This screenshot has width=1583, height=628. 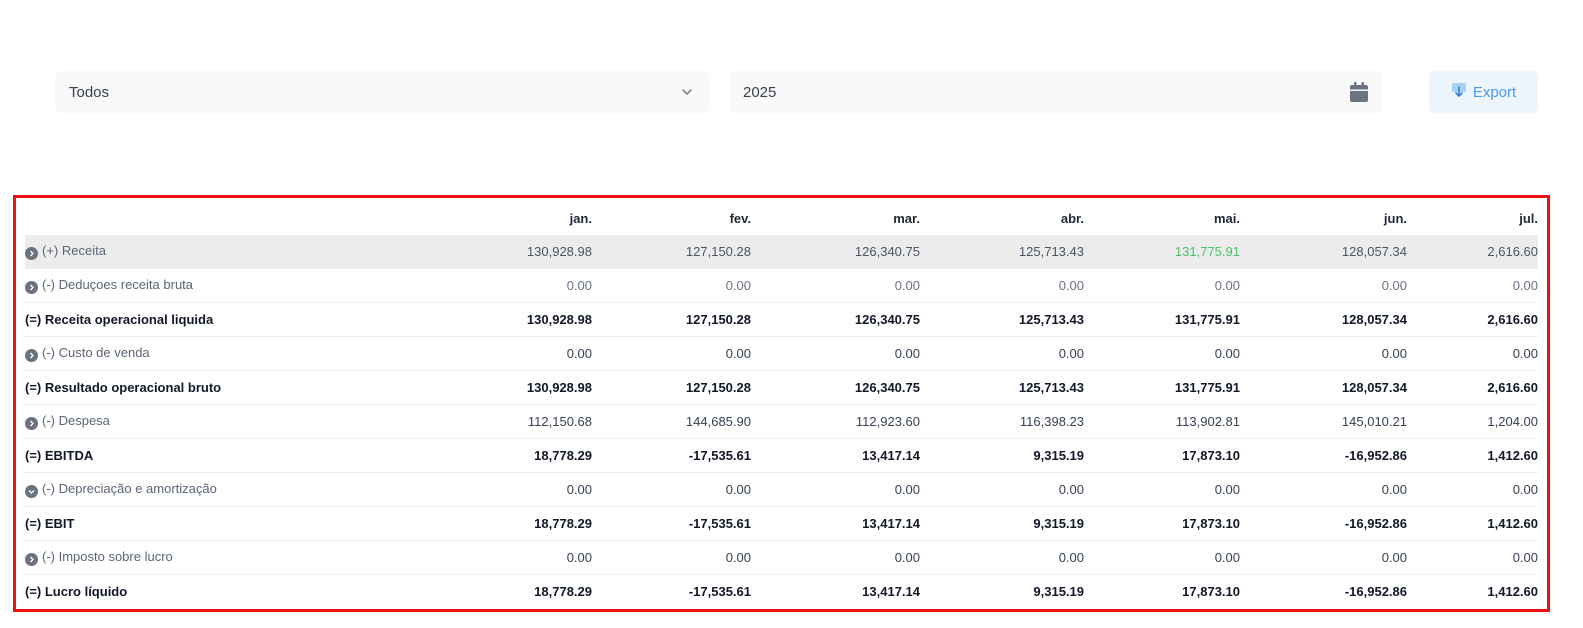 I want to click on filters-bar: Todos 2025 Export, so click(x=803, y=92).